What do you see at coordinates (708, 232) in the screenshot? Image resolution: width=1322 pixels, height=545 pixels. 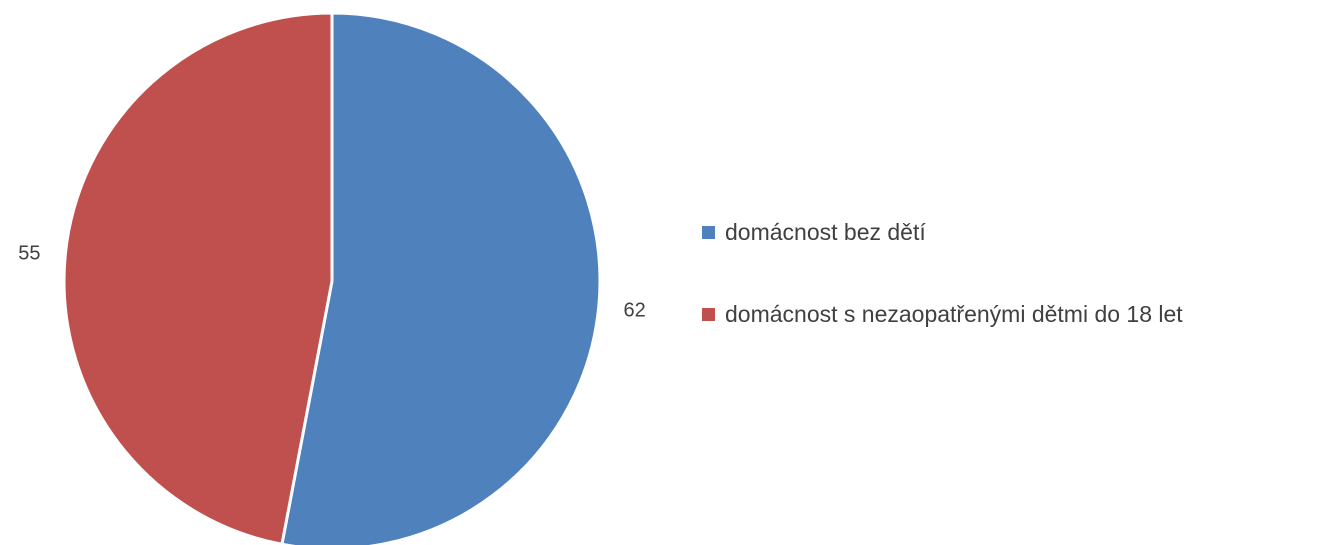 I see `legend-swatch-no-children` at bounding box center [708, 232].